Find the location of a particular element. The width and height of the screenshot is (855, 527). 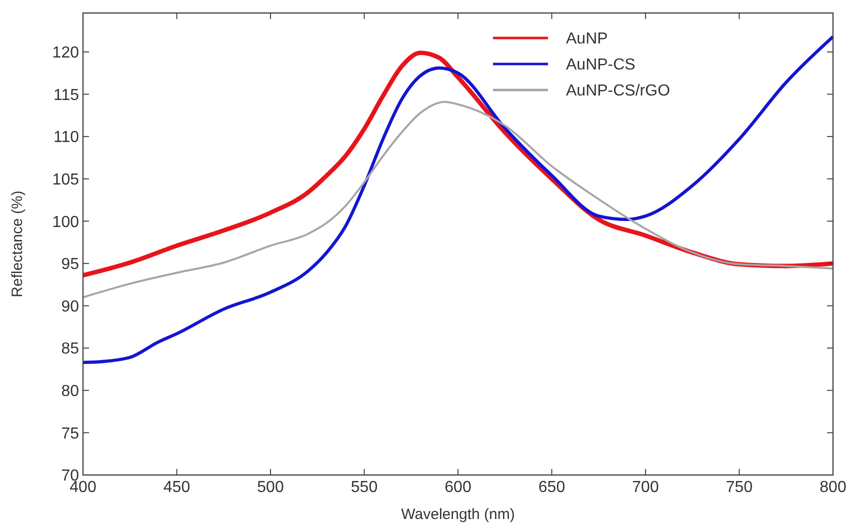

x-tick-label: 600 is located at coordinates (458, 487).